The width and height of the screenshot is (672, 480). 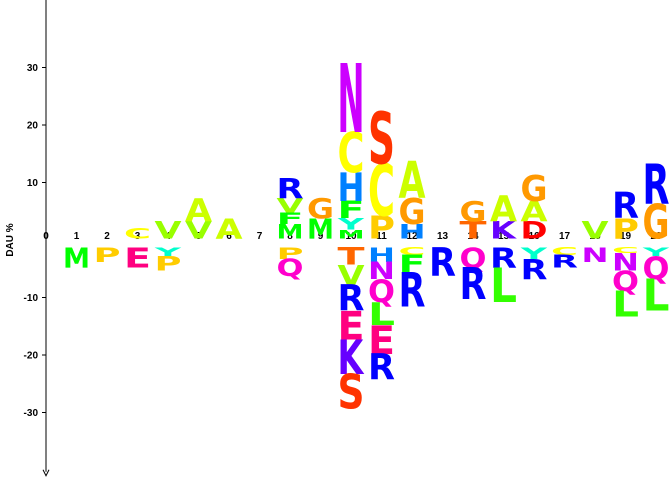 What do you see at coordinates (290, 236) in the screenshot?
I see `x-tick-label: 8` at bounding box center [290, 236].